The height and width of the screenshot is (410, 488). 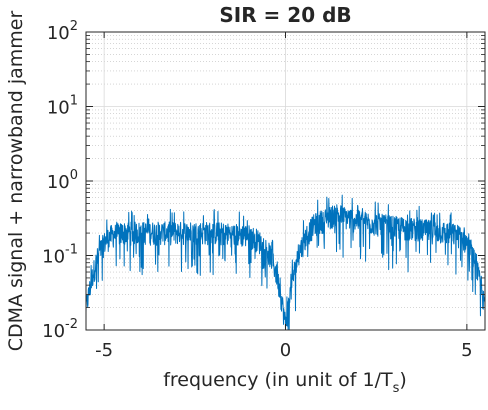 What do you see at coordinates (396, 388) in the screenshot?
I see `x-axis-label-subscript: s` at bounding box center [396, 388].